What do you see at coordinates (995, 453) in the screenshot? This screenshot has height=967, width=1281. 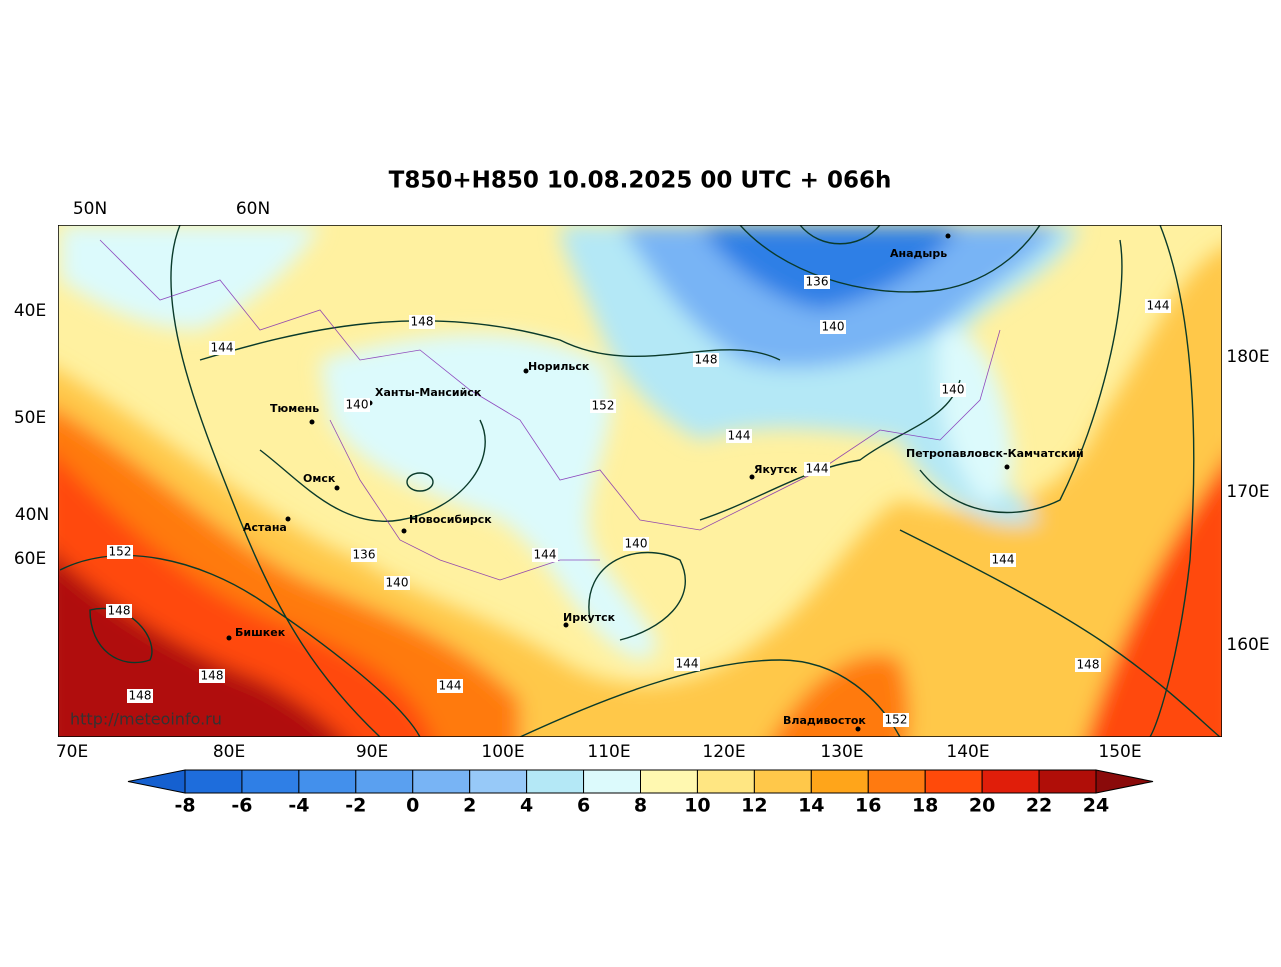 I see `city-label: Петропавловск-Камчатский` at bounding box center [995, 453].